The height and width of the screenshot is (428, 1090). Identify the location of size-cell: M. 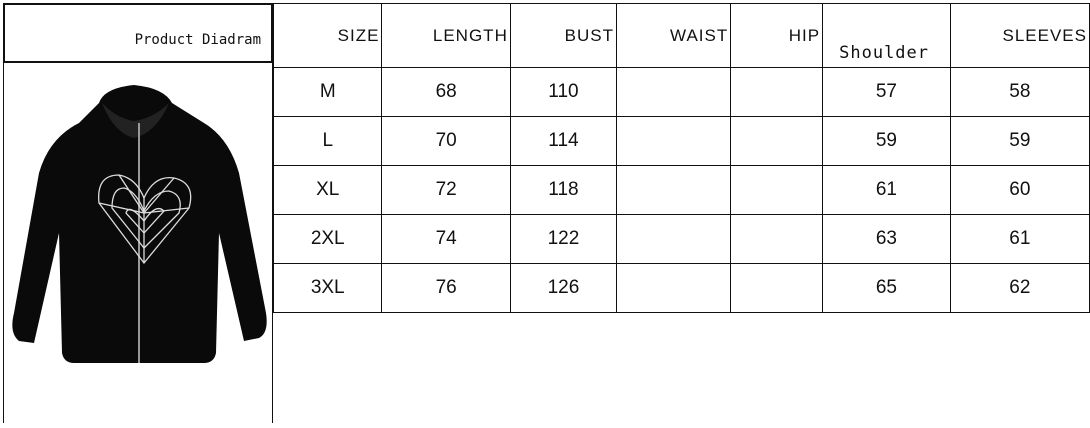
(327, 92).